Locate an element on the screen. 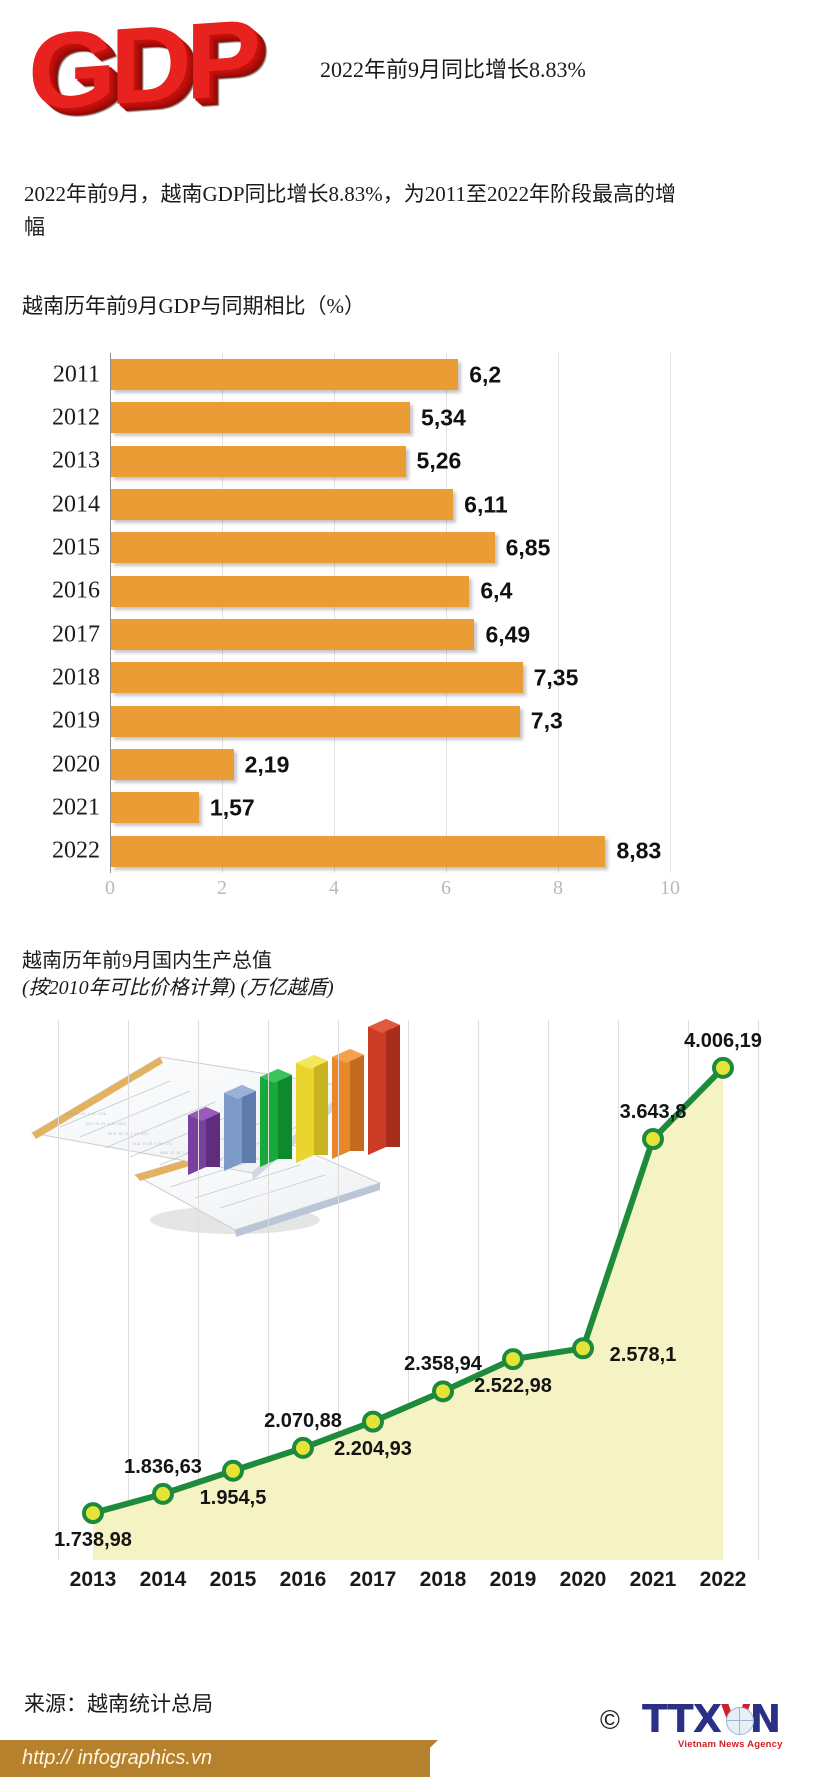  bar-value-label: 5,26 is located at coordinates (439, 460).